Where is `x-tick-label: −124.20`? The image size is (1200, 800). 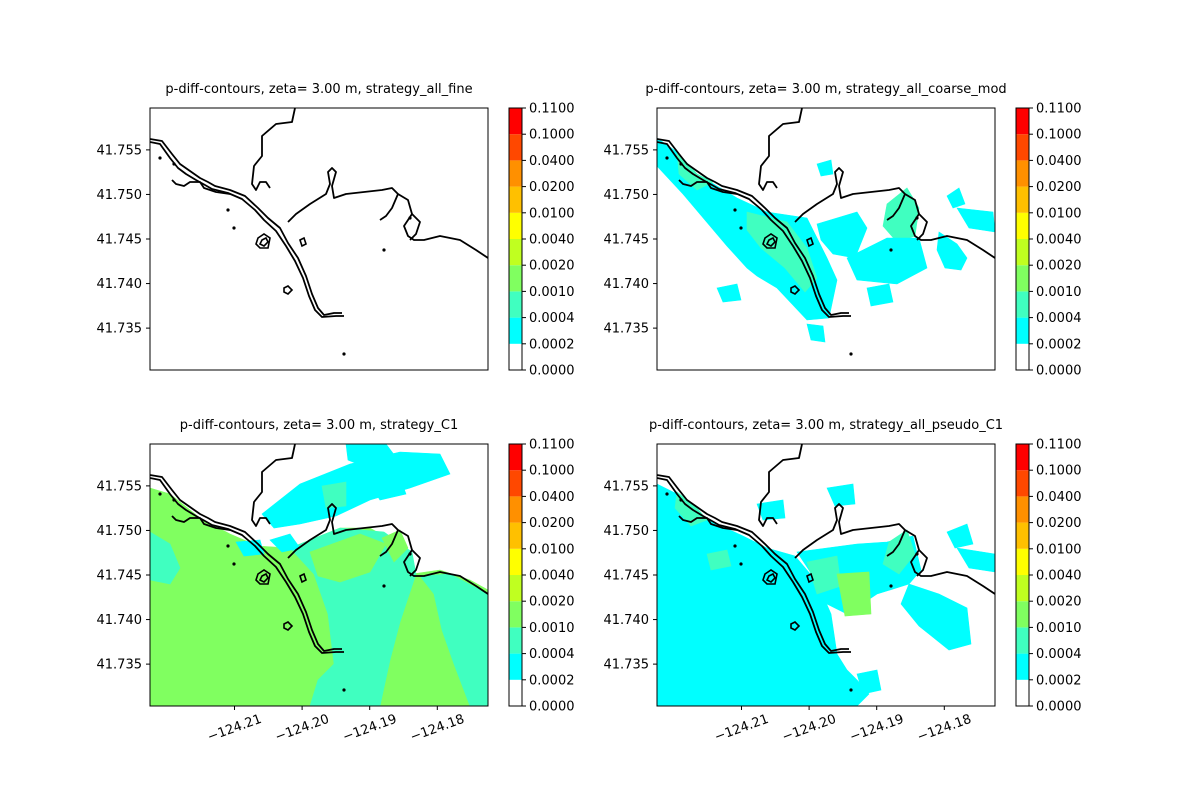
x-tick-label: −124.20 is located at coordinates (302, 728).